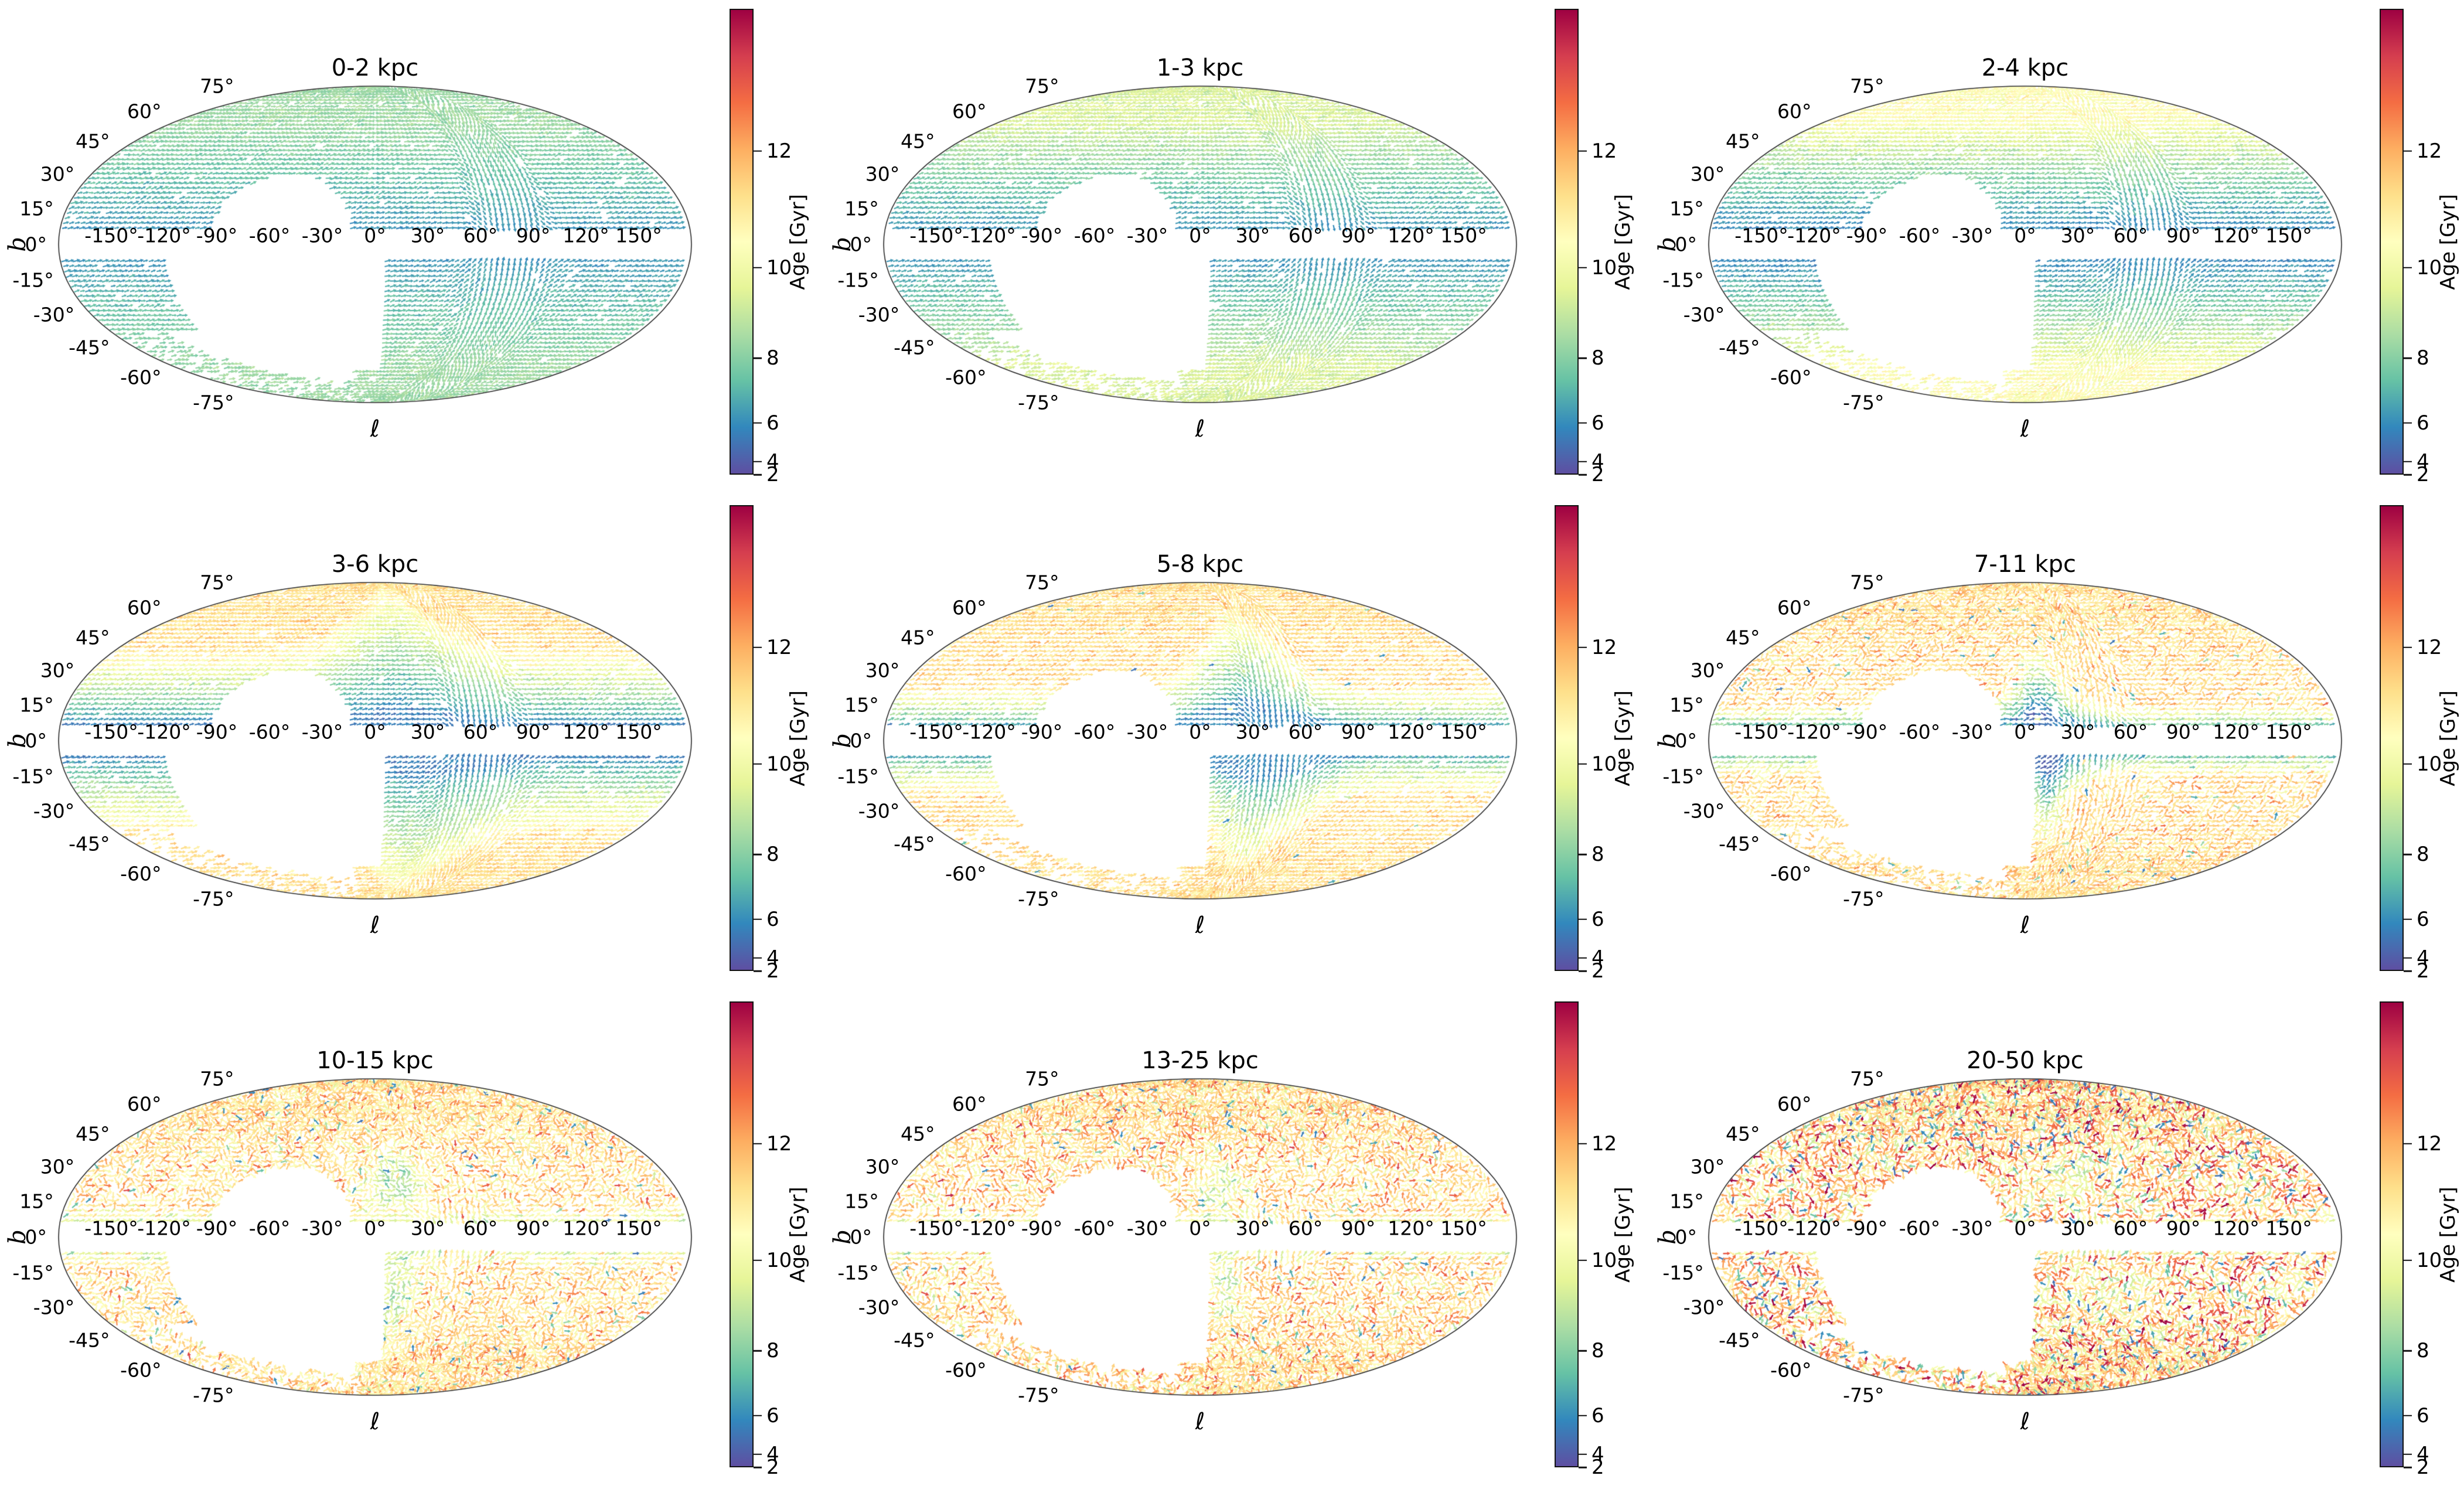 The image size is (2464, 1489). I want to click on colorbar-gradient, so click(741, 738).